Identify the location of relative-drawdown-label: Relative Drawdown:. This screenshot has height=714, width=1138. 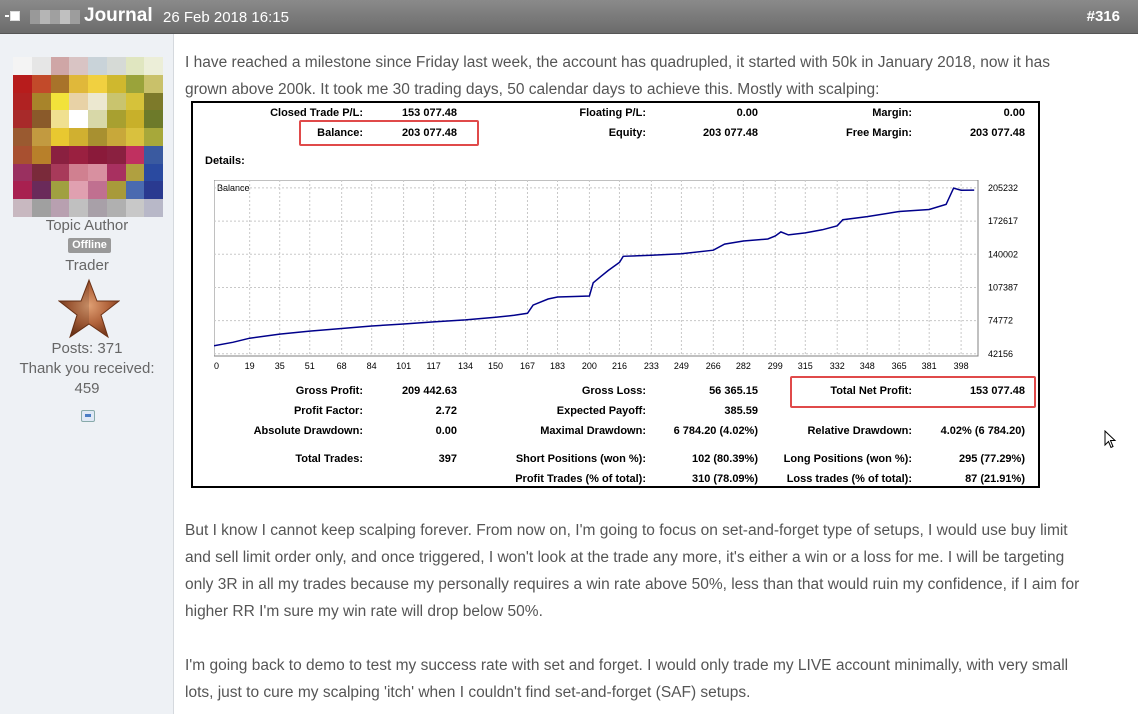
(859, 431).